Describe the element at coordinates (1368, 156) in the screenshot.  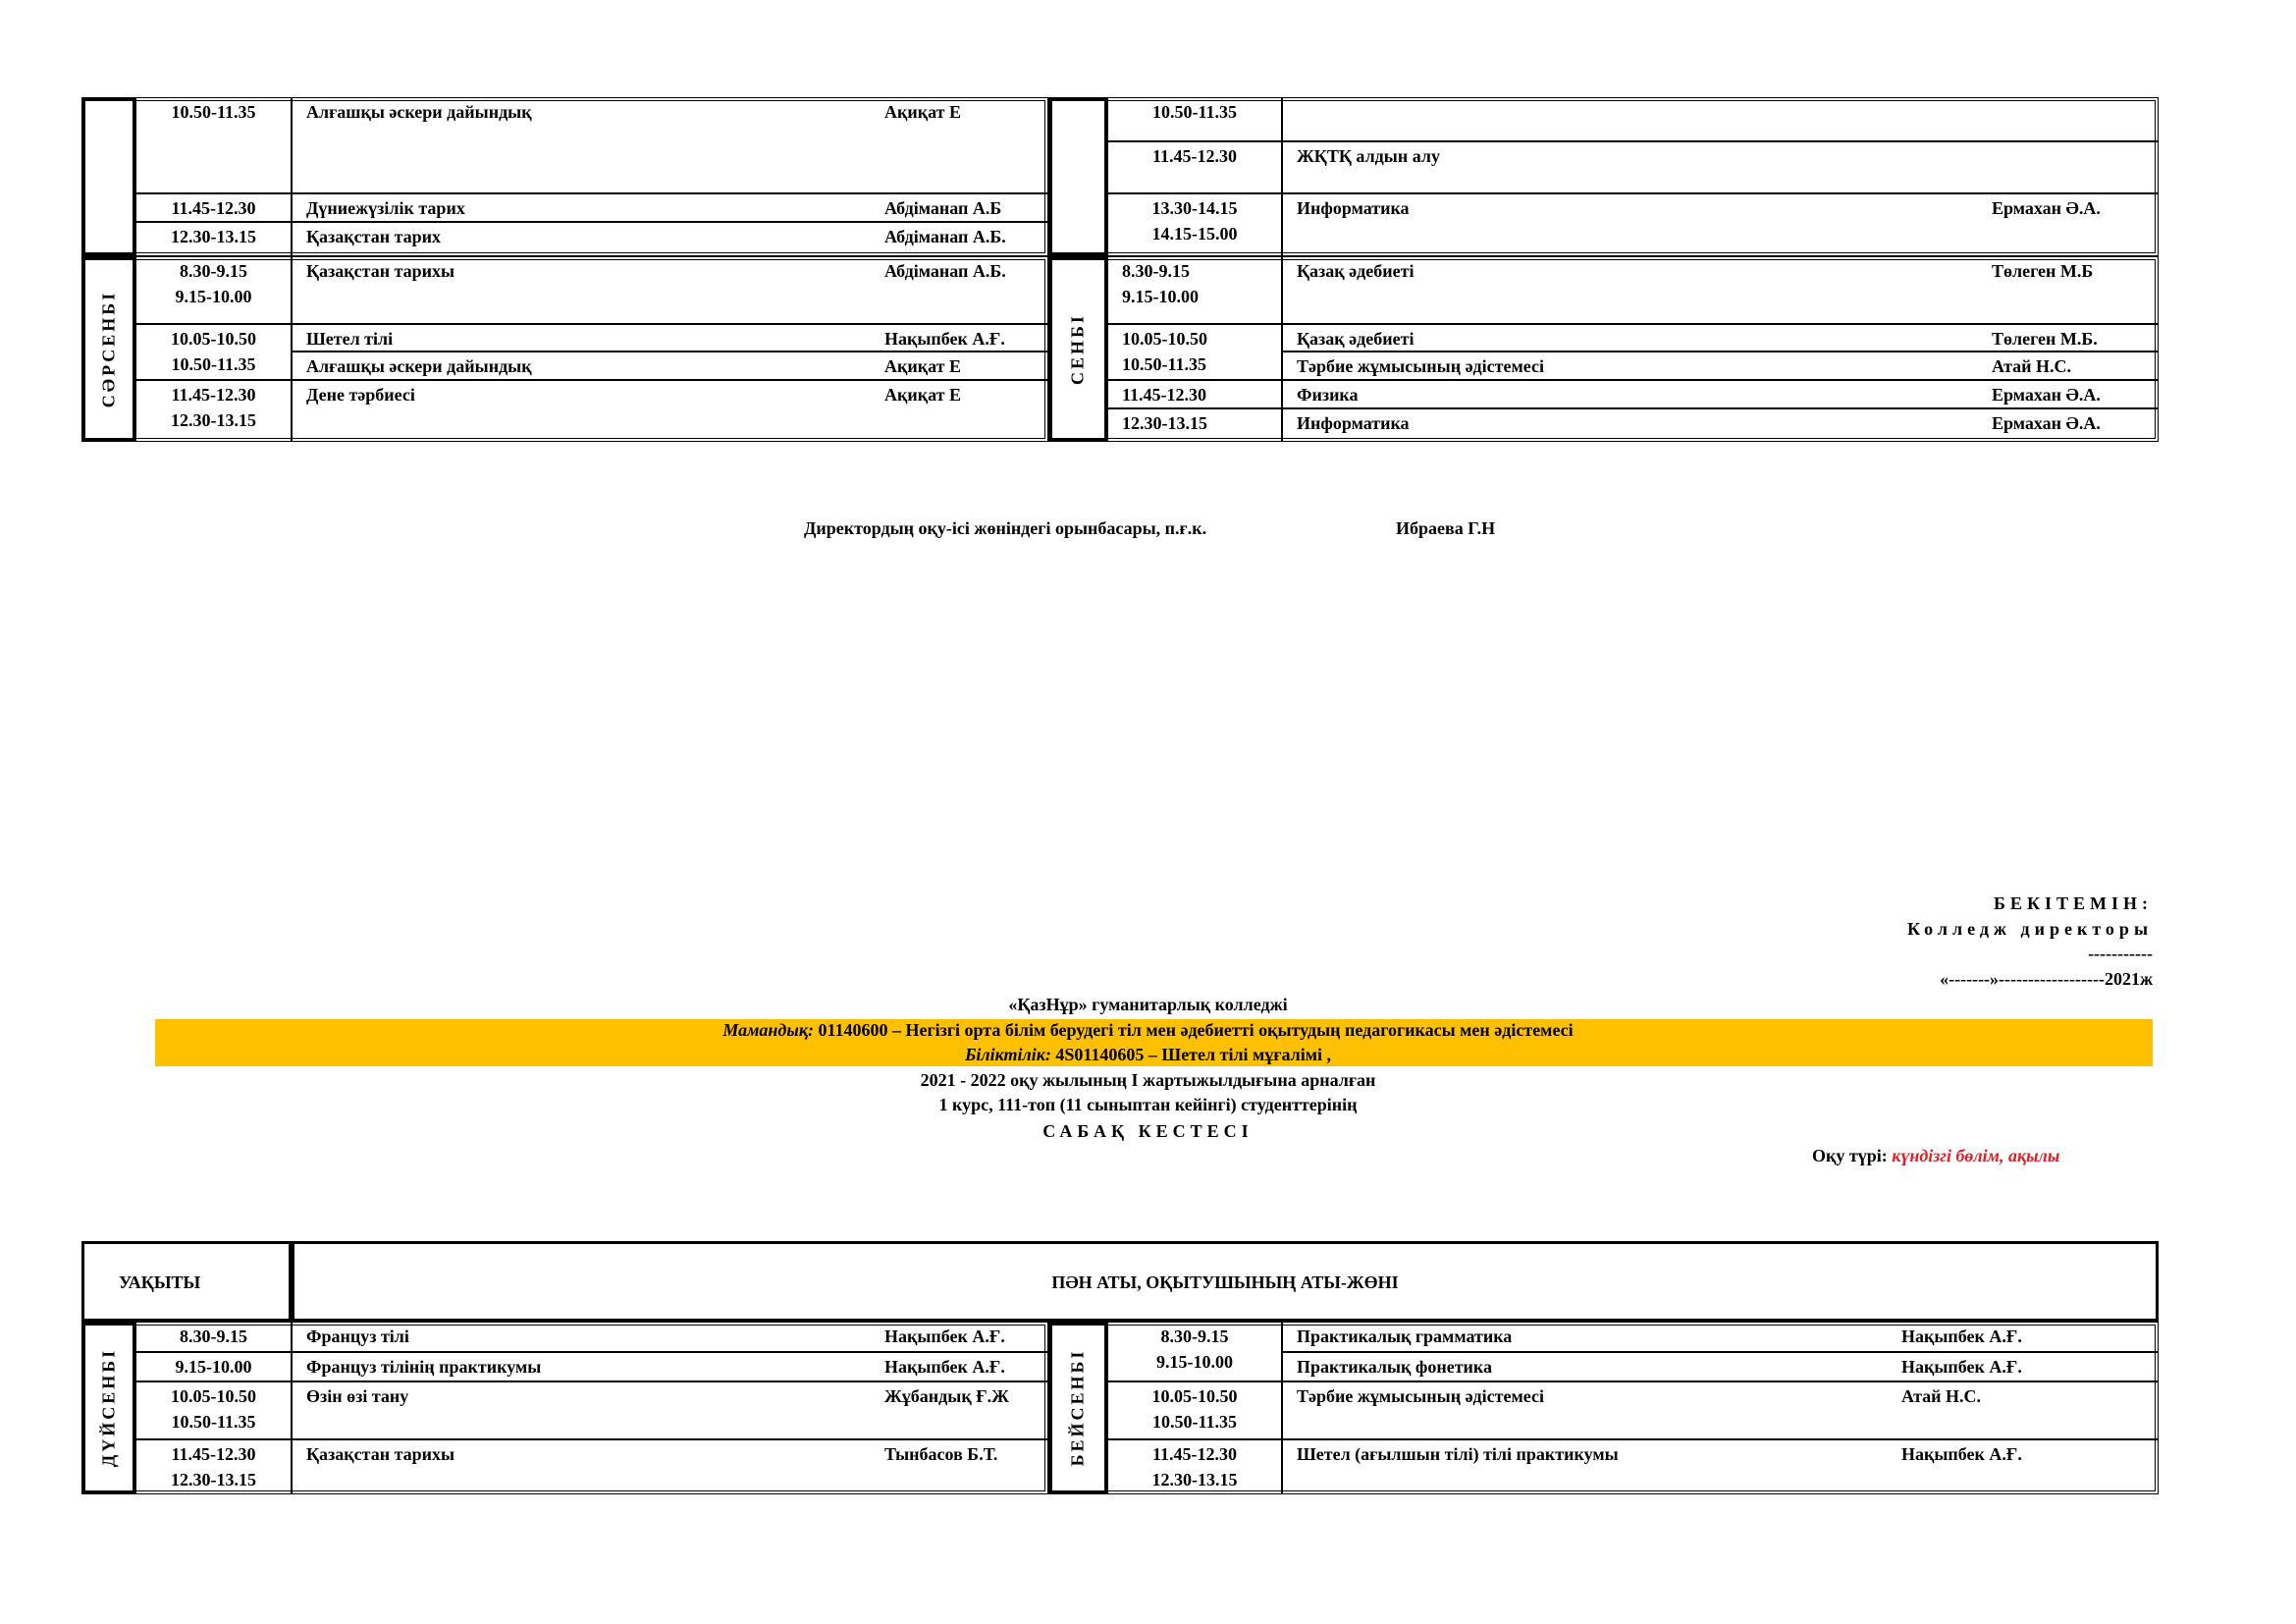
I see `subject-name: ЖҚТҚ алдын алу` at that location.